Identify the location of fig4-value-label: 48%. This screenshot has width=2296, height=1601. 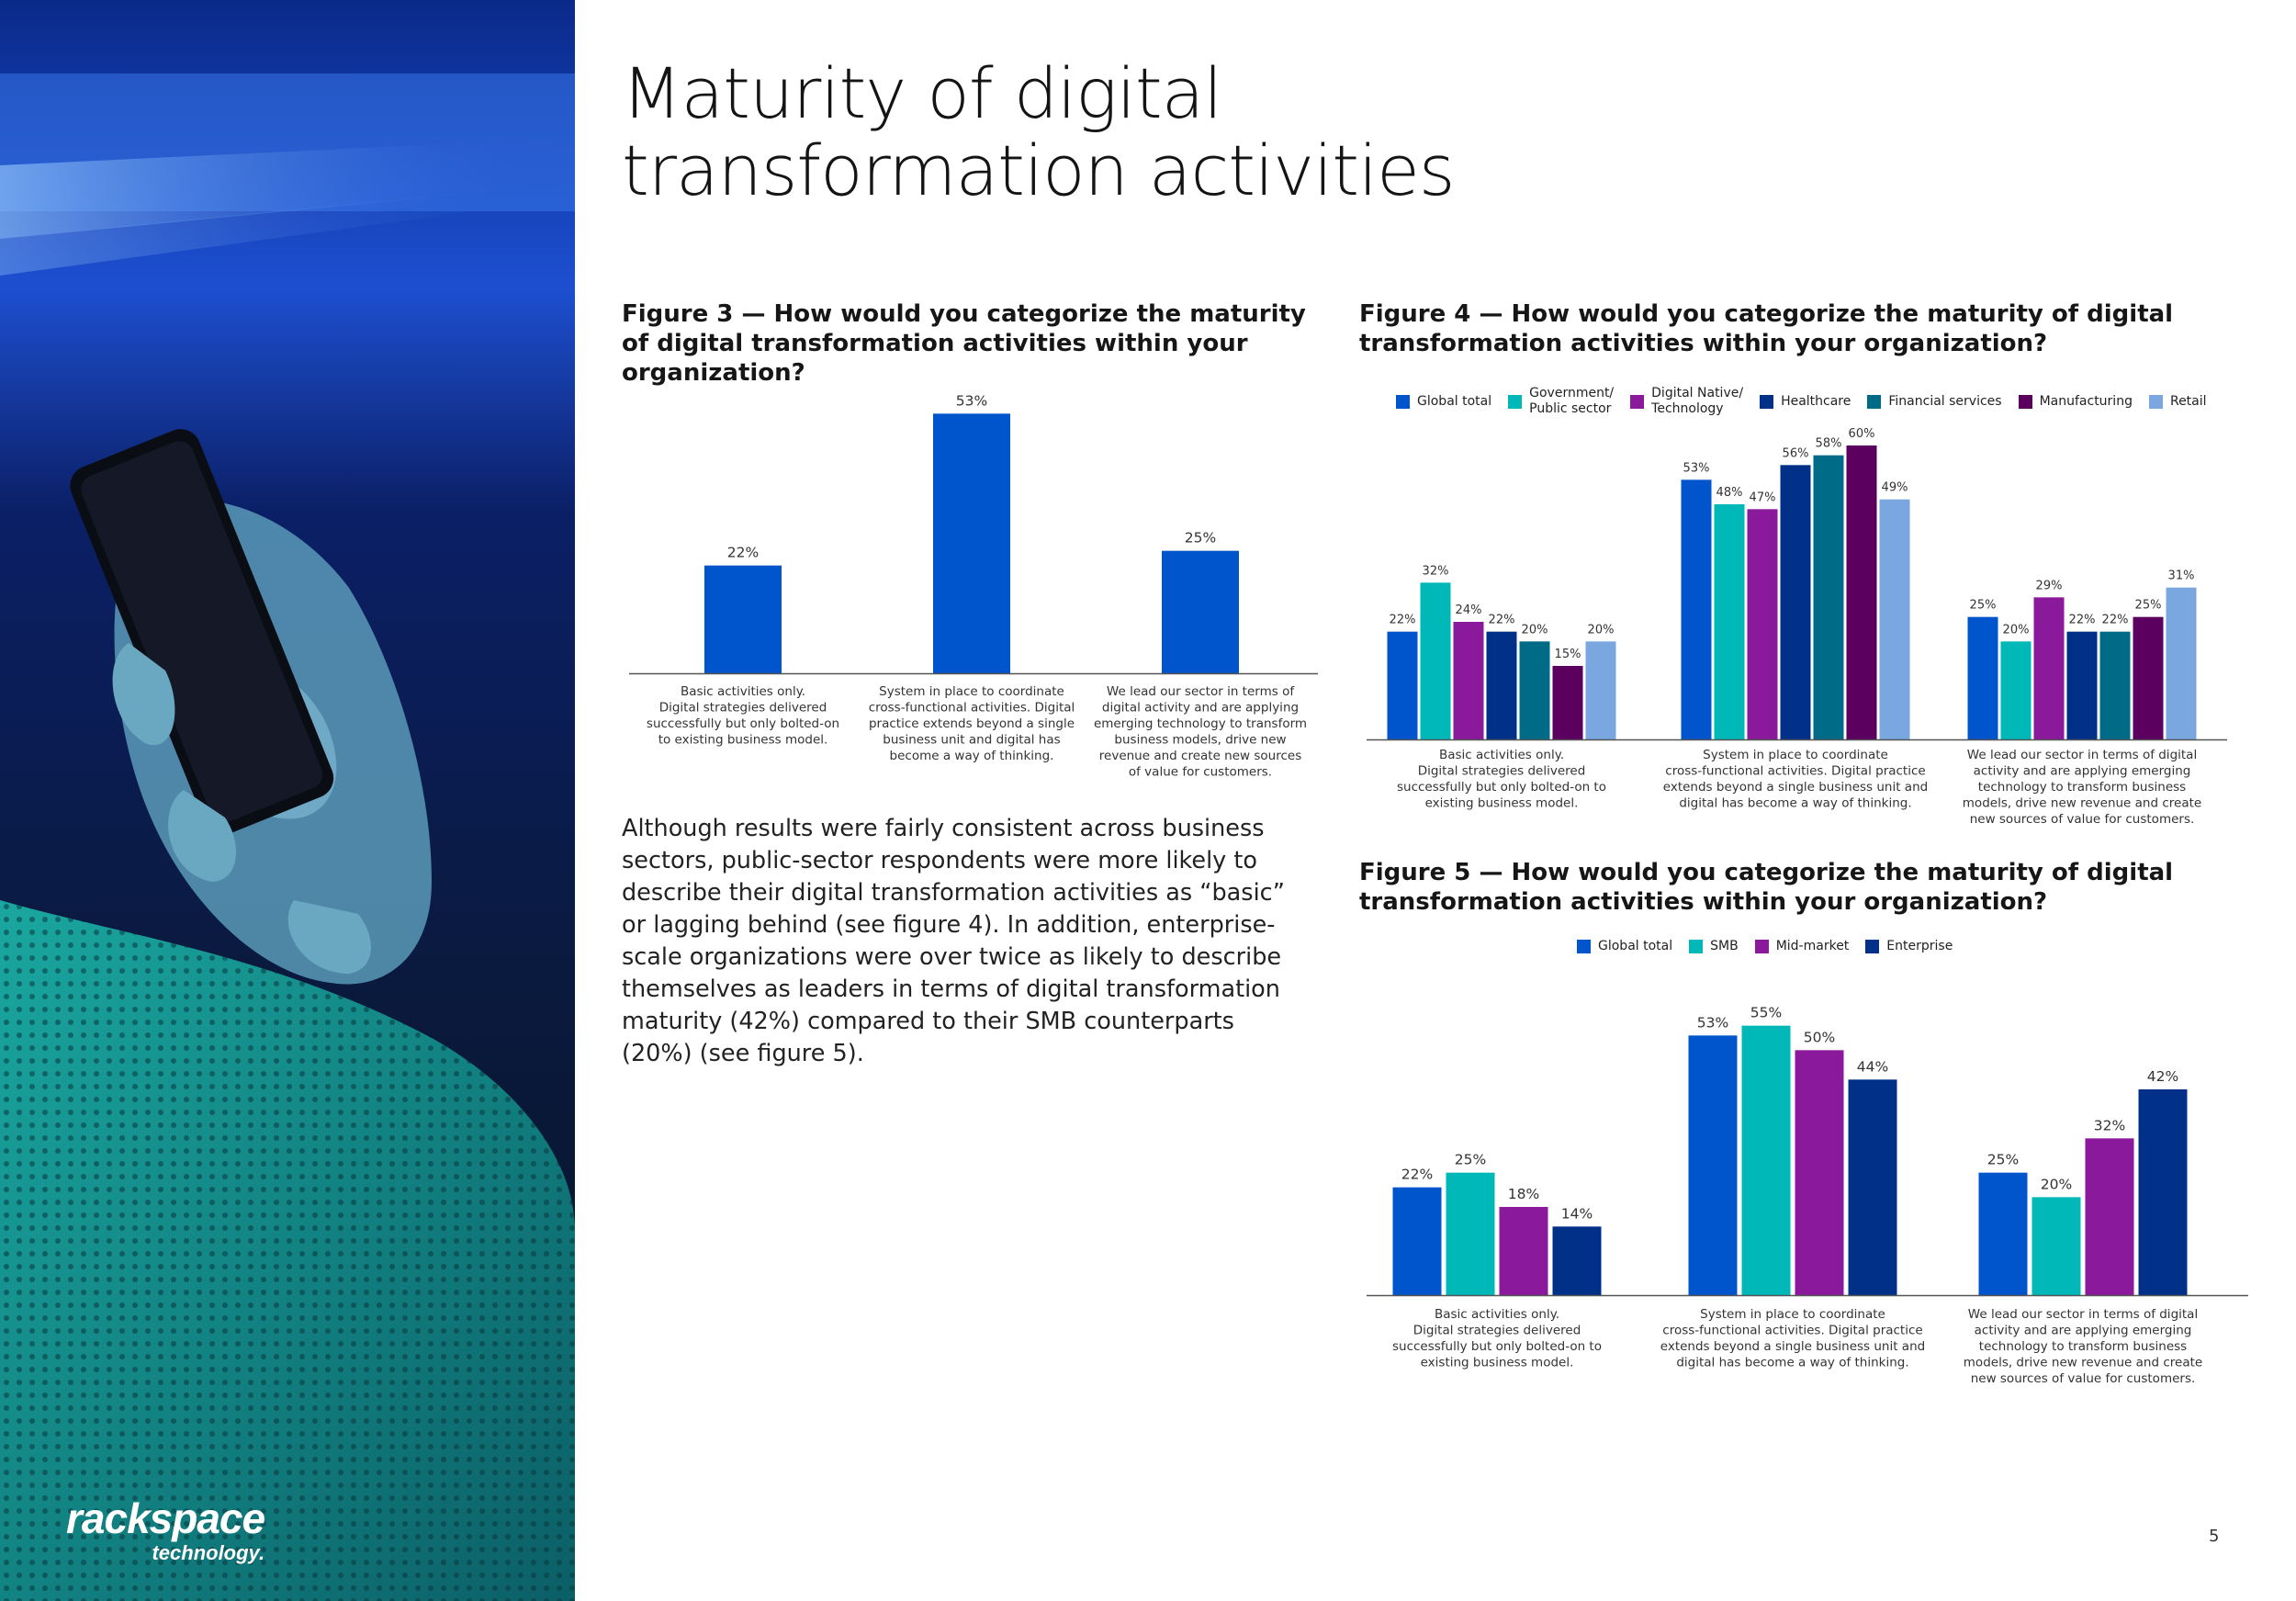
(1730, 493).